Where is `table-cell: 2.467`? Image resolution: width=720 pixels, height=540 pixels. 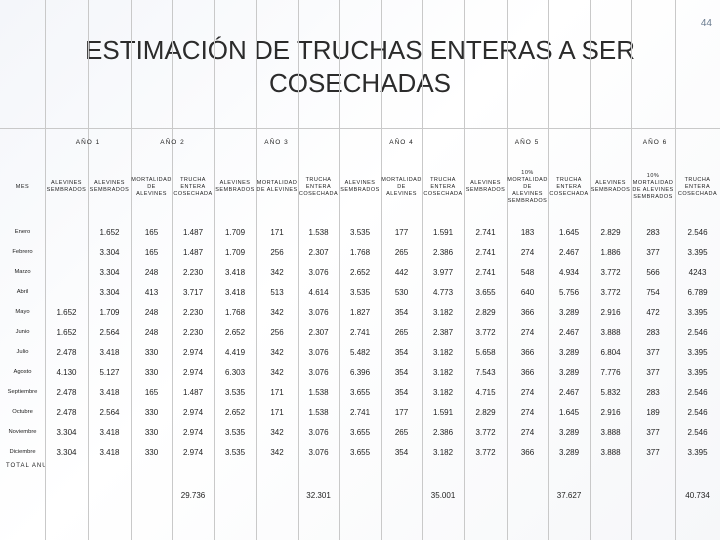
table-cell: 2.467 is located at coordinates (569, 392).